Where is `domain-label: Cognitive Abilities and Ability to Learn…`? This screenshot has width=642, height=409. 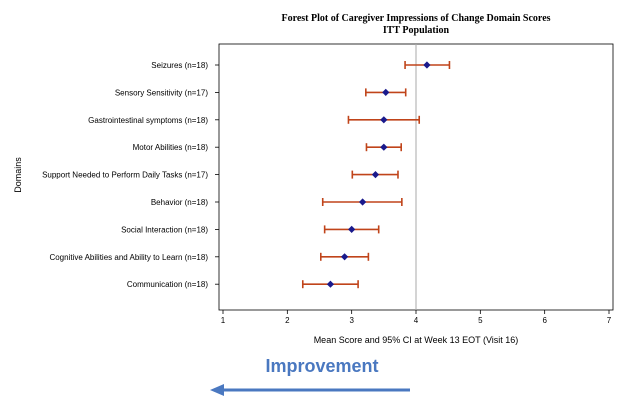 domain-label: Cognitive Abilities and Ability to Learn… is located at coordinates (128, 257).